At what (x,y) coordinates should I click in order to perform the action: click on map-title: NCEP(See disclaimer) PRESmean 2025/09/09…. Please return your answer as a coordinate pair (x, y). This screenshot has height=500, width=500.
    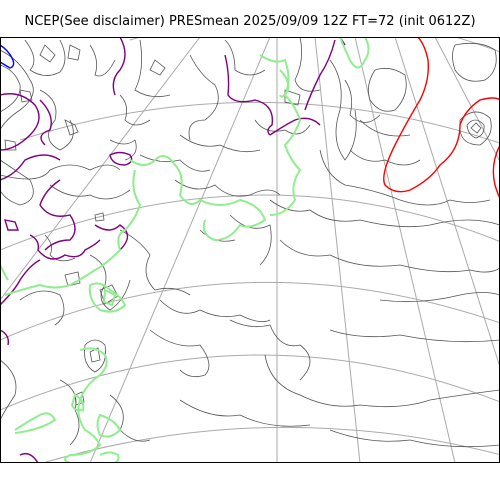
    Looking at the image, I should click on (250, 21).